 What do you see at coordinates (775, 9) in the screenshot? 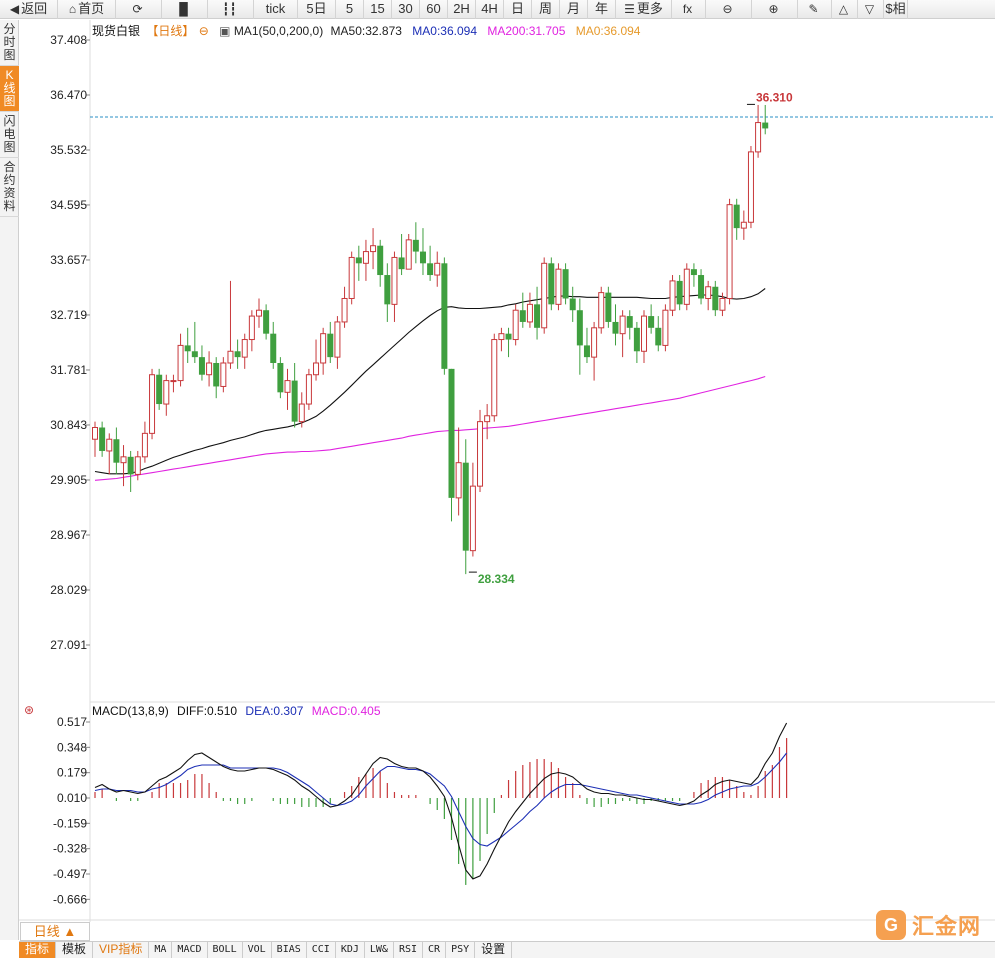
I see `toolbar-zoom-in-icon: ⊕` at bounding box center [775, 9].